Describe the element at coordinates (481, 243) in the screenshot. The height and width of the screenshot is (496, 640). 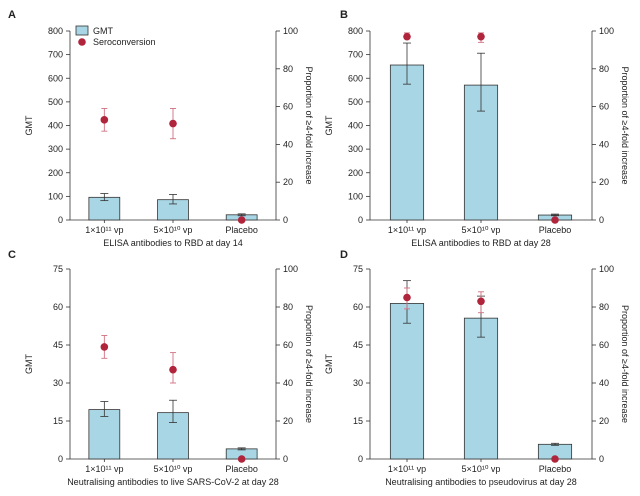
I see `x-axis-title: ELISA antibodies to RBD at day 28` at that location.